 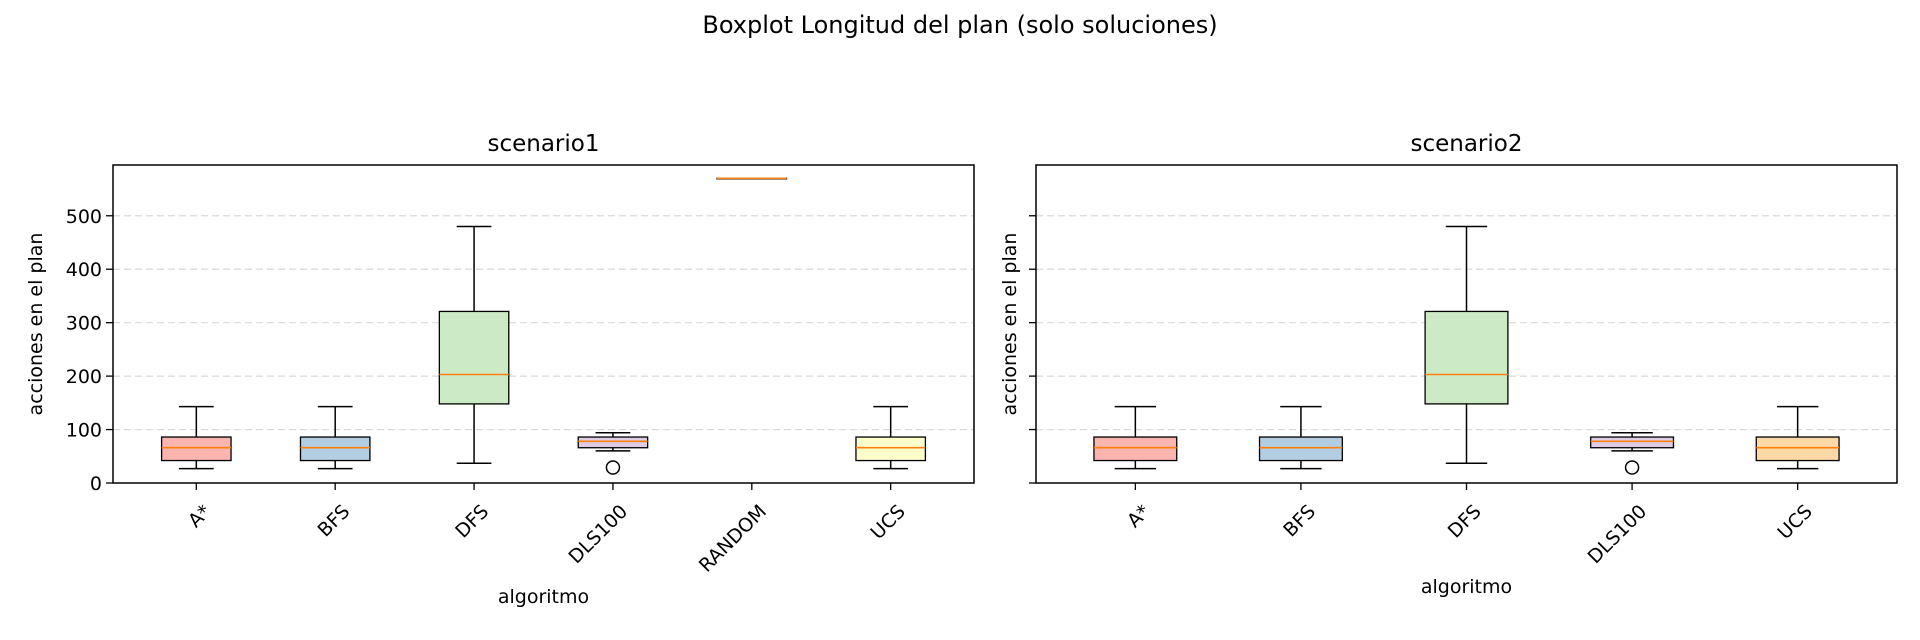 What do you see at coordinates (84, 377) in the screenshot?
I see `y-tick-label: 200` at bounding box center [84, 377].